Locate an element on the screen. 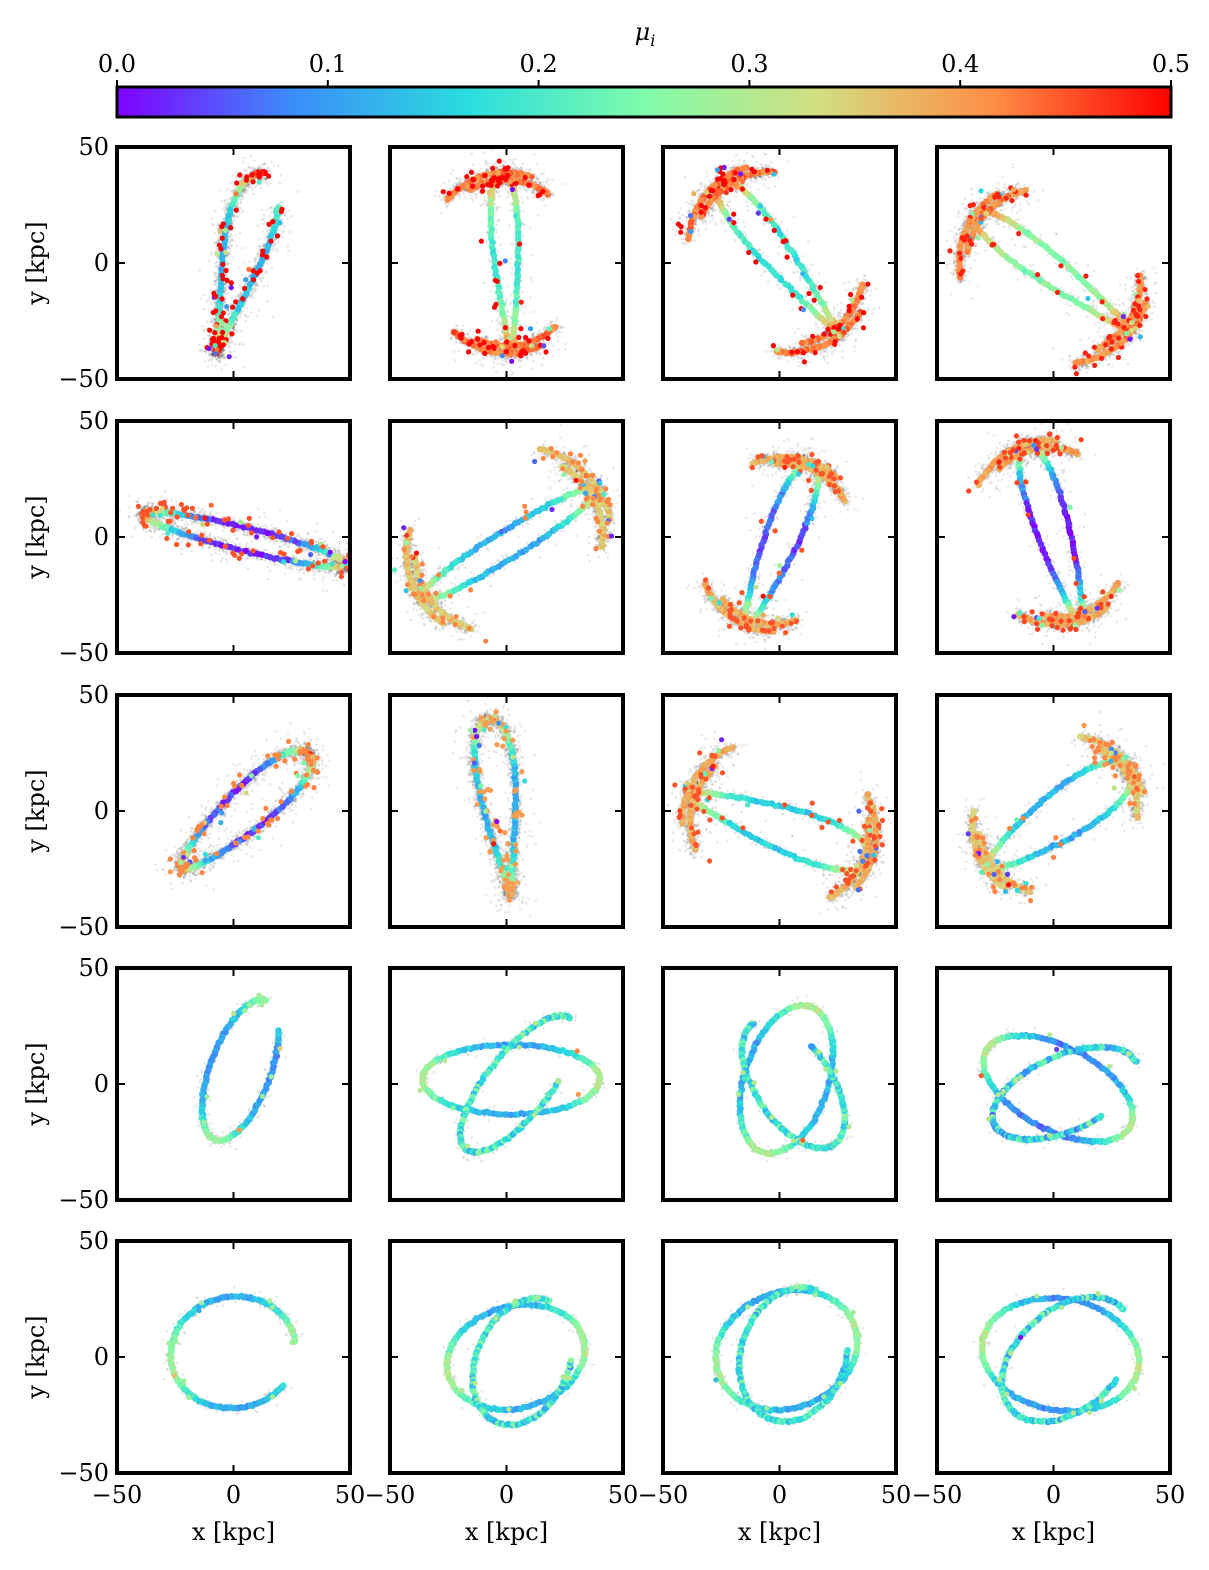 Image resolution: width=1209 pixels, height=1570 pixels. colorbar-gradient is located at coordinates (644, 102).